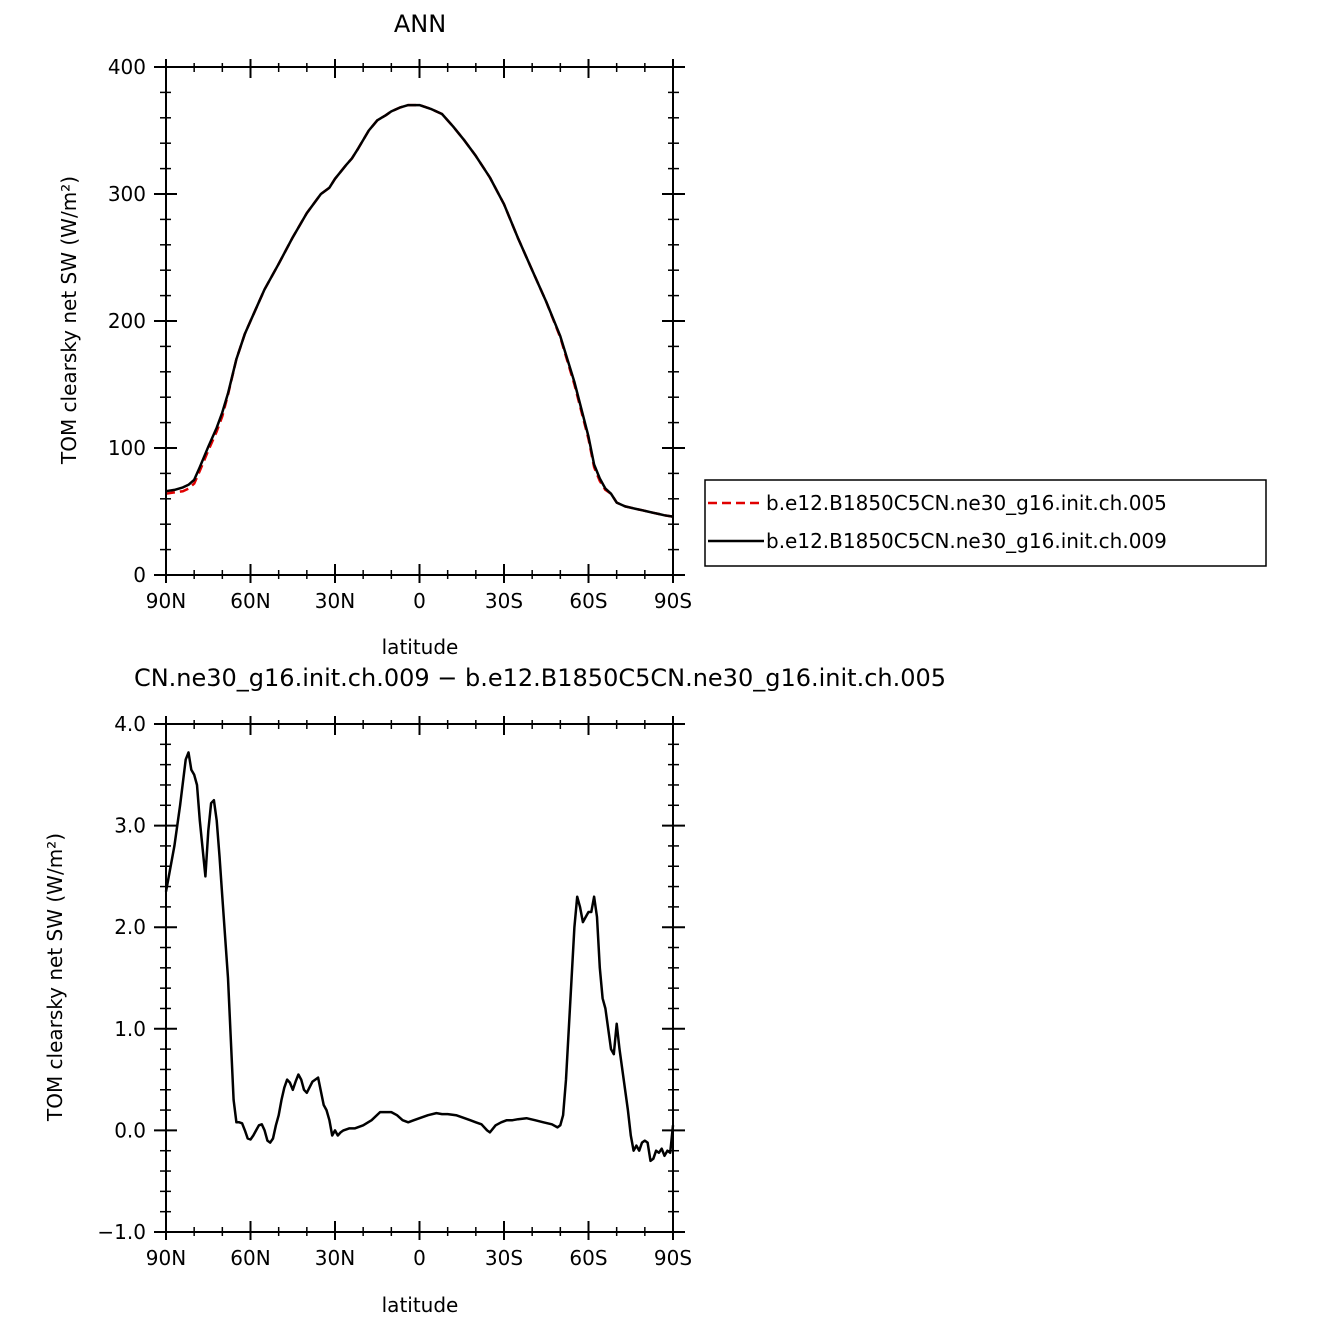 The height and width of the screenshot is (1325, 1322). What do you see at coordinates (966, 503) in the screenshot?
I see `legend-label-series-005: b.e12.B1850C5CN.ne30_g16.init.ch.005` at bounding box center [966, 503].